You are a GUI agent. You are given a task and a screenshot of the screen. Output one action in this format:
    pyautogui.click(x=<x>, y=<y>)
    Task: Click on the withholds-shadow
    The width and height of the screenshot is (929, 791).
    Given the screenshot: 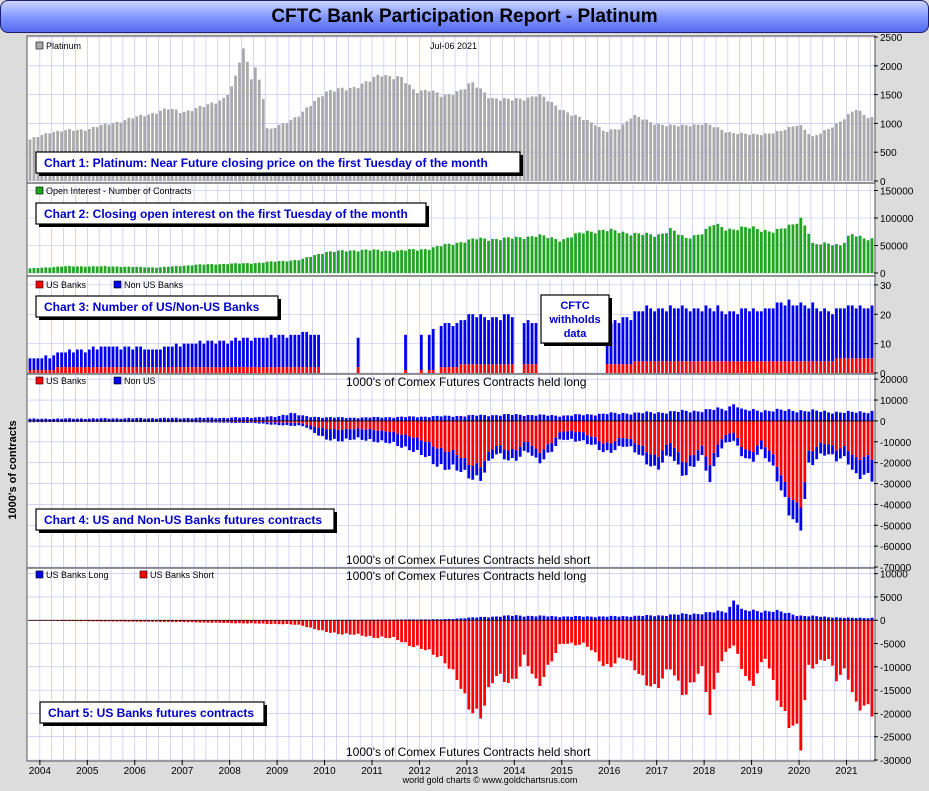 What is the action you would take?
    pyautogui.click(x=578, y=344)
    